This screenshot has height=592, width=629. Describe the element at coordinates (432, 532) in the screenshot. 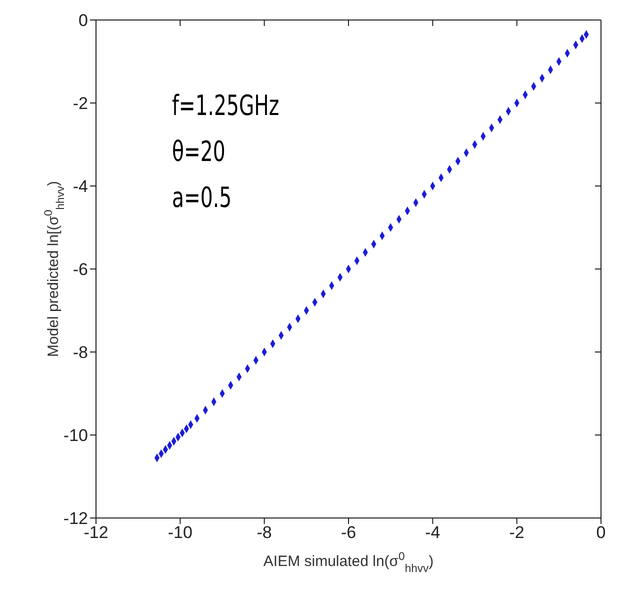

I see `x-tick-label: -4` at that location.